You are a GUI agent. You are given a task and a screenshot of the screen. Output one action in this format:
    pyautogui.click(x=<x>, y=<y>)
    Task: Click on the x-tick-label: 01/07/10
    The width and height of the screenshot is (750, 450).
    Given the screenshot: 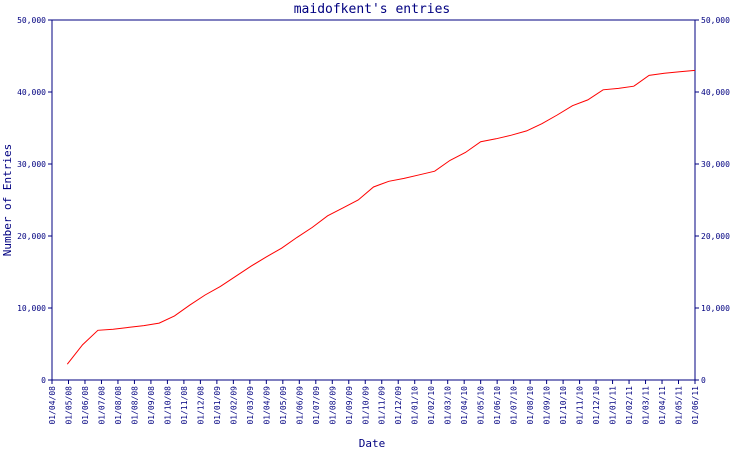 What is the action you would take?
    pyautogui.click(x=514, y=405)
    